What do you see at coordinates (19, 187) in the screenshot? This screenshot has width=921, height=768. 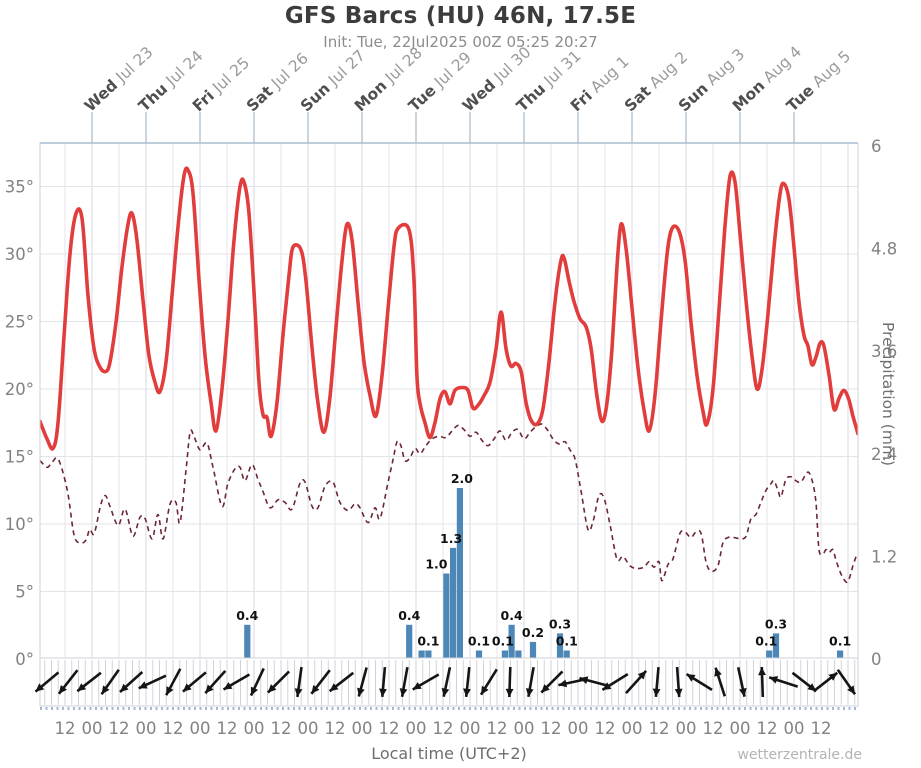 I see `temp-axis-tick: 35°` at bounding box center [19, 187].